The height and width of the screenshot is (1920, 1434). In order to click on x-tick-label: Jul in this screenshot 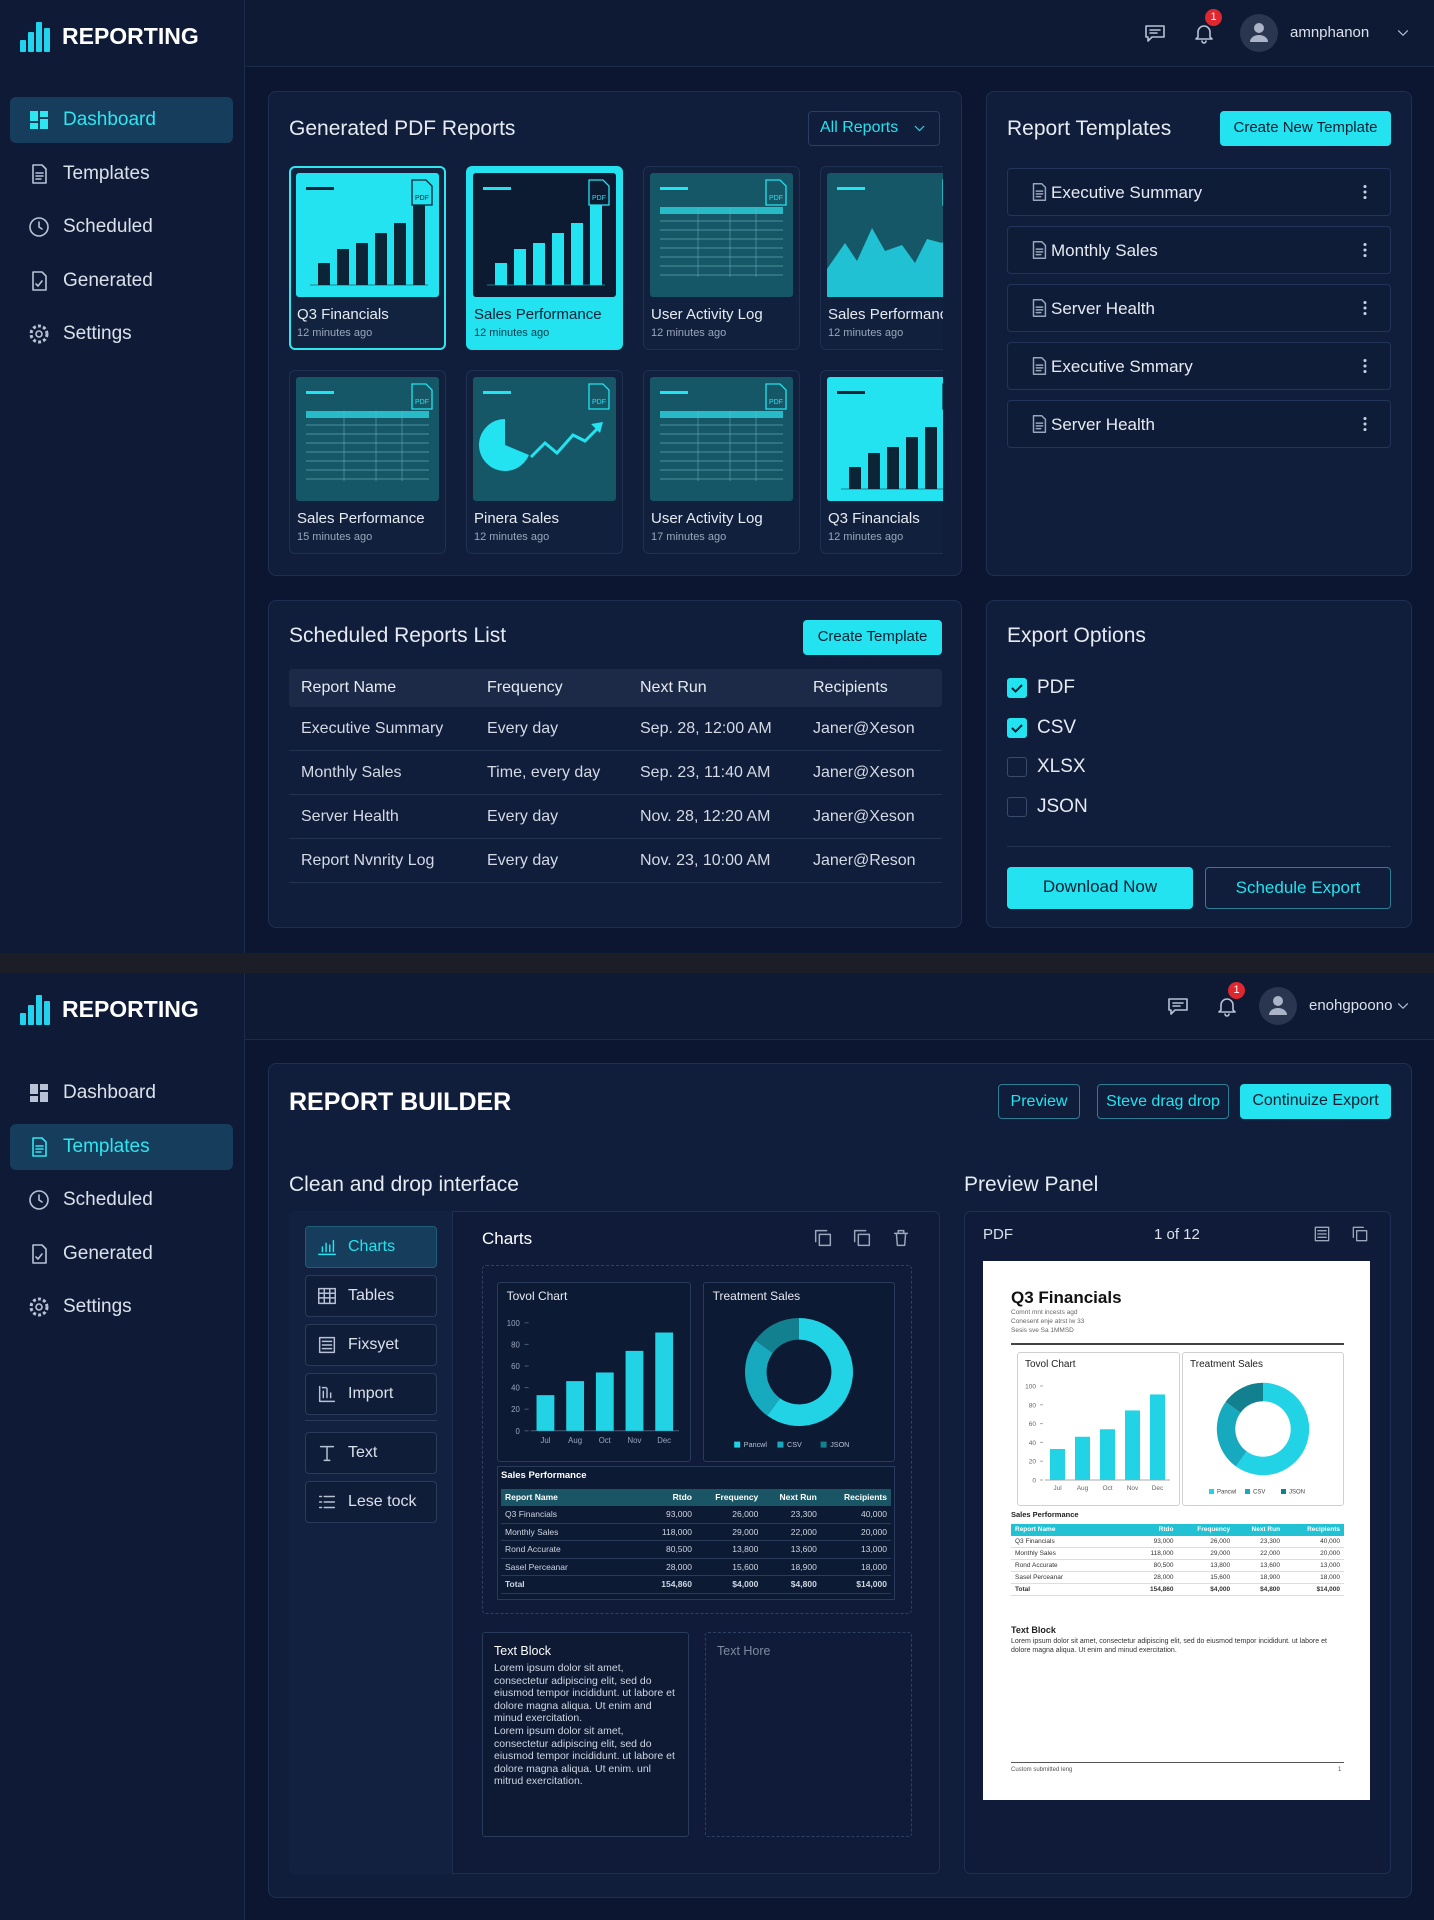, I will do `click(545, 1440)`.